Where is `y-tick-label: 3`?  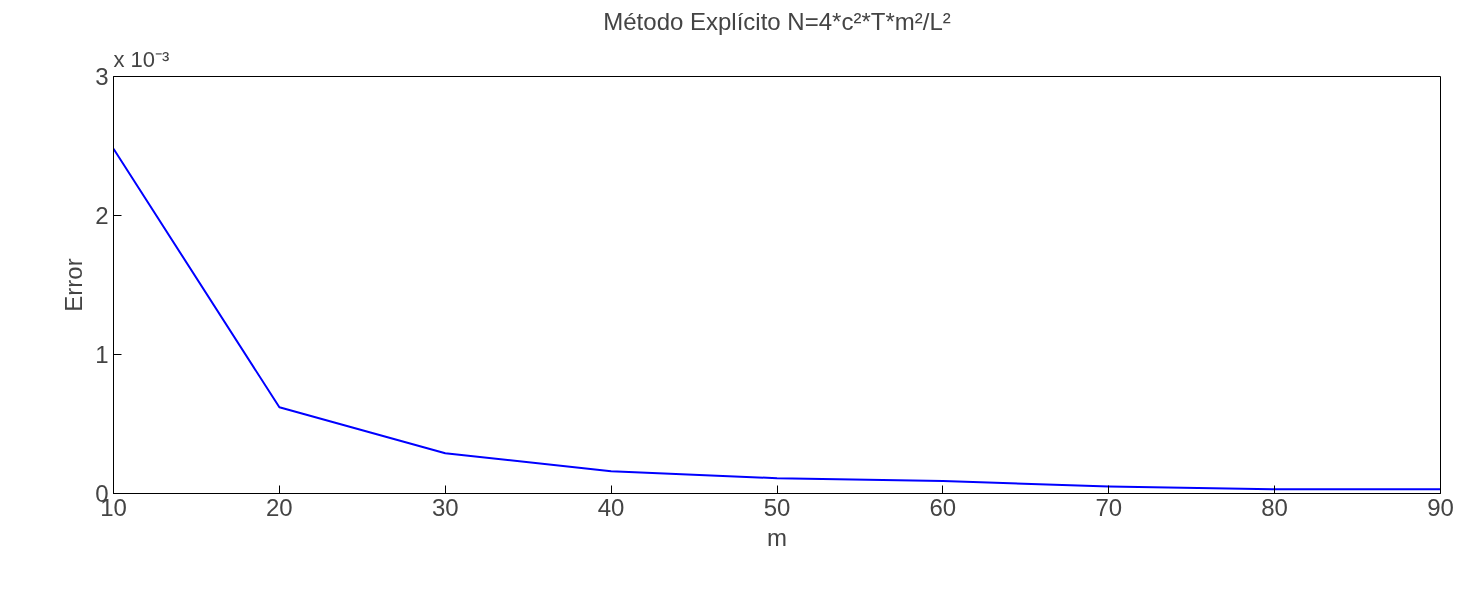 y-tick-label: 3 is located at coordinates (102, 76).